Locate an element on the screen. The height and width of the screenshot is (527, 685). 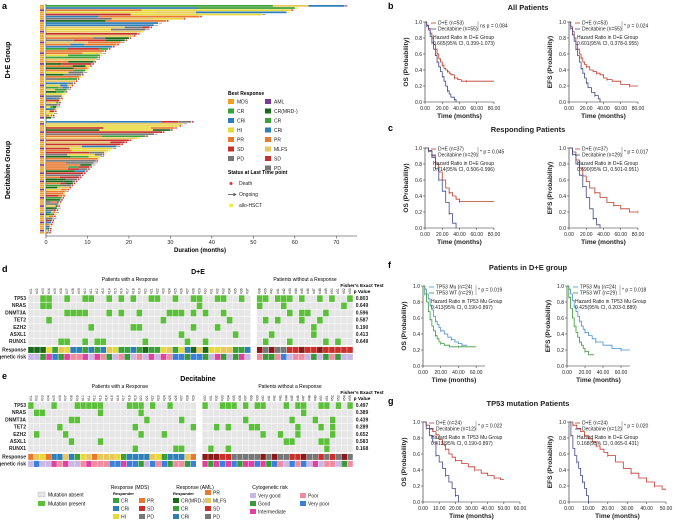
legend-mds-item: CRi is located at coordinates (125, 509).